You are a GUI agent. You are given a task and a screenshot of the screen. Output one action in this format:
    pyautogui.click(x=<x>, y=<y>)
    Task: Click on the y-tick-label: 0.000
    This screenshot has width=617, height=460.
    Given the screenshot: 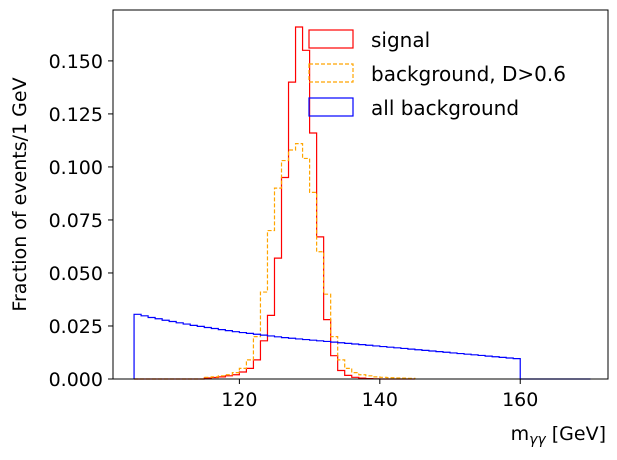 What is the action you would take?
    pyautogui.click(x=76, y=380)
    